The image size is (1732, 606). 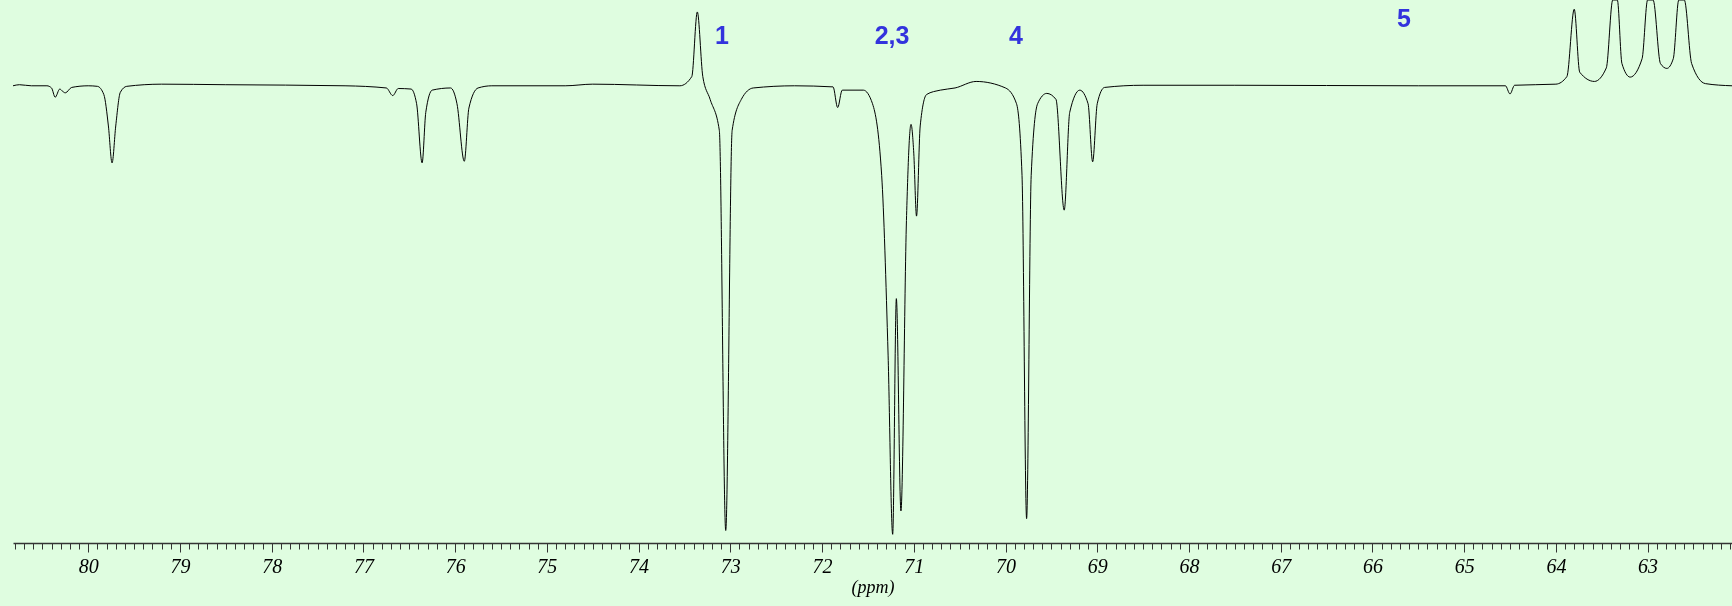 I want to click on x-tick-label: 66, so click(x=1372, y=565).